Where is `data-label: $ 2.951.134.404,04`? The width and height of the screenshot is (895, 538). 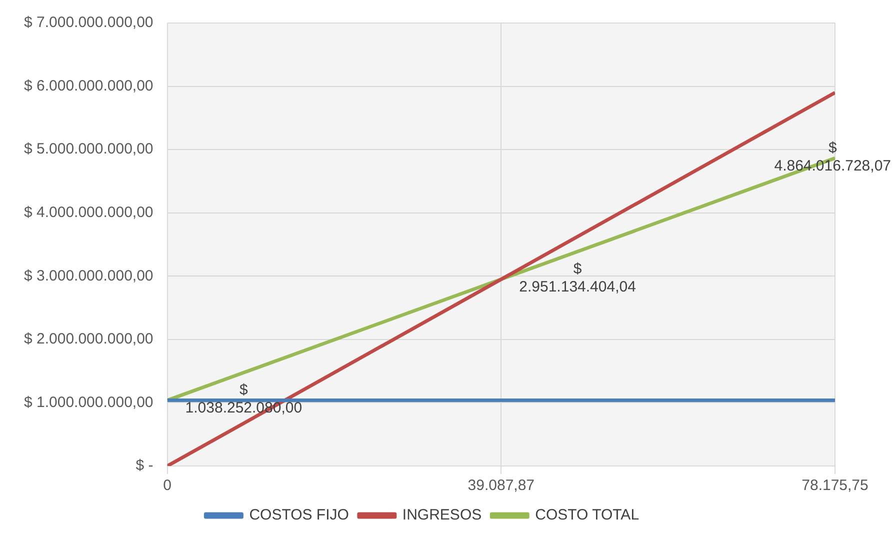 data-label: $ 2.951.134.404,04 is located at coordinates (577, 278).